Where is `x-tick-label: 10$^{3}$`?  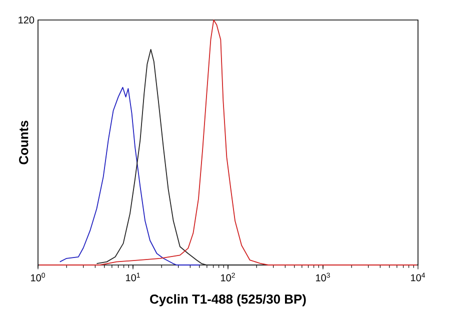 x-tick-label: 10$^{3}$ is located at coordinates (323, 277).